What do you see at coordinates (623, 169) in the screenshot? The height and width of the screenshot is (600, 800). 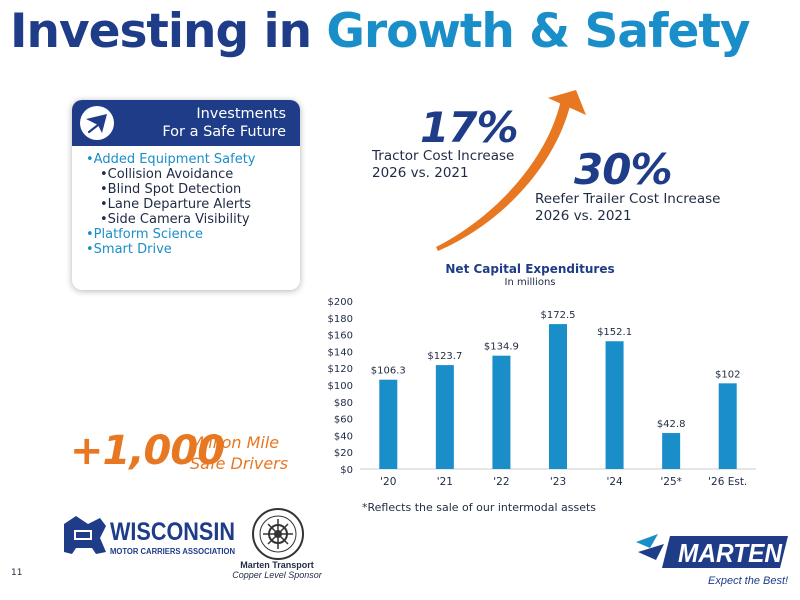 I see `reefer-stat-value: 30%` at bounding box center [623, 169].